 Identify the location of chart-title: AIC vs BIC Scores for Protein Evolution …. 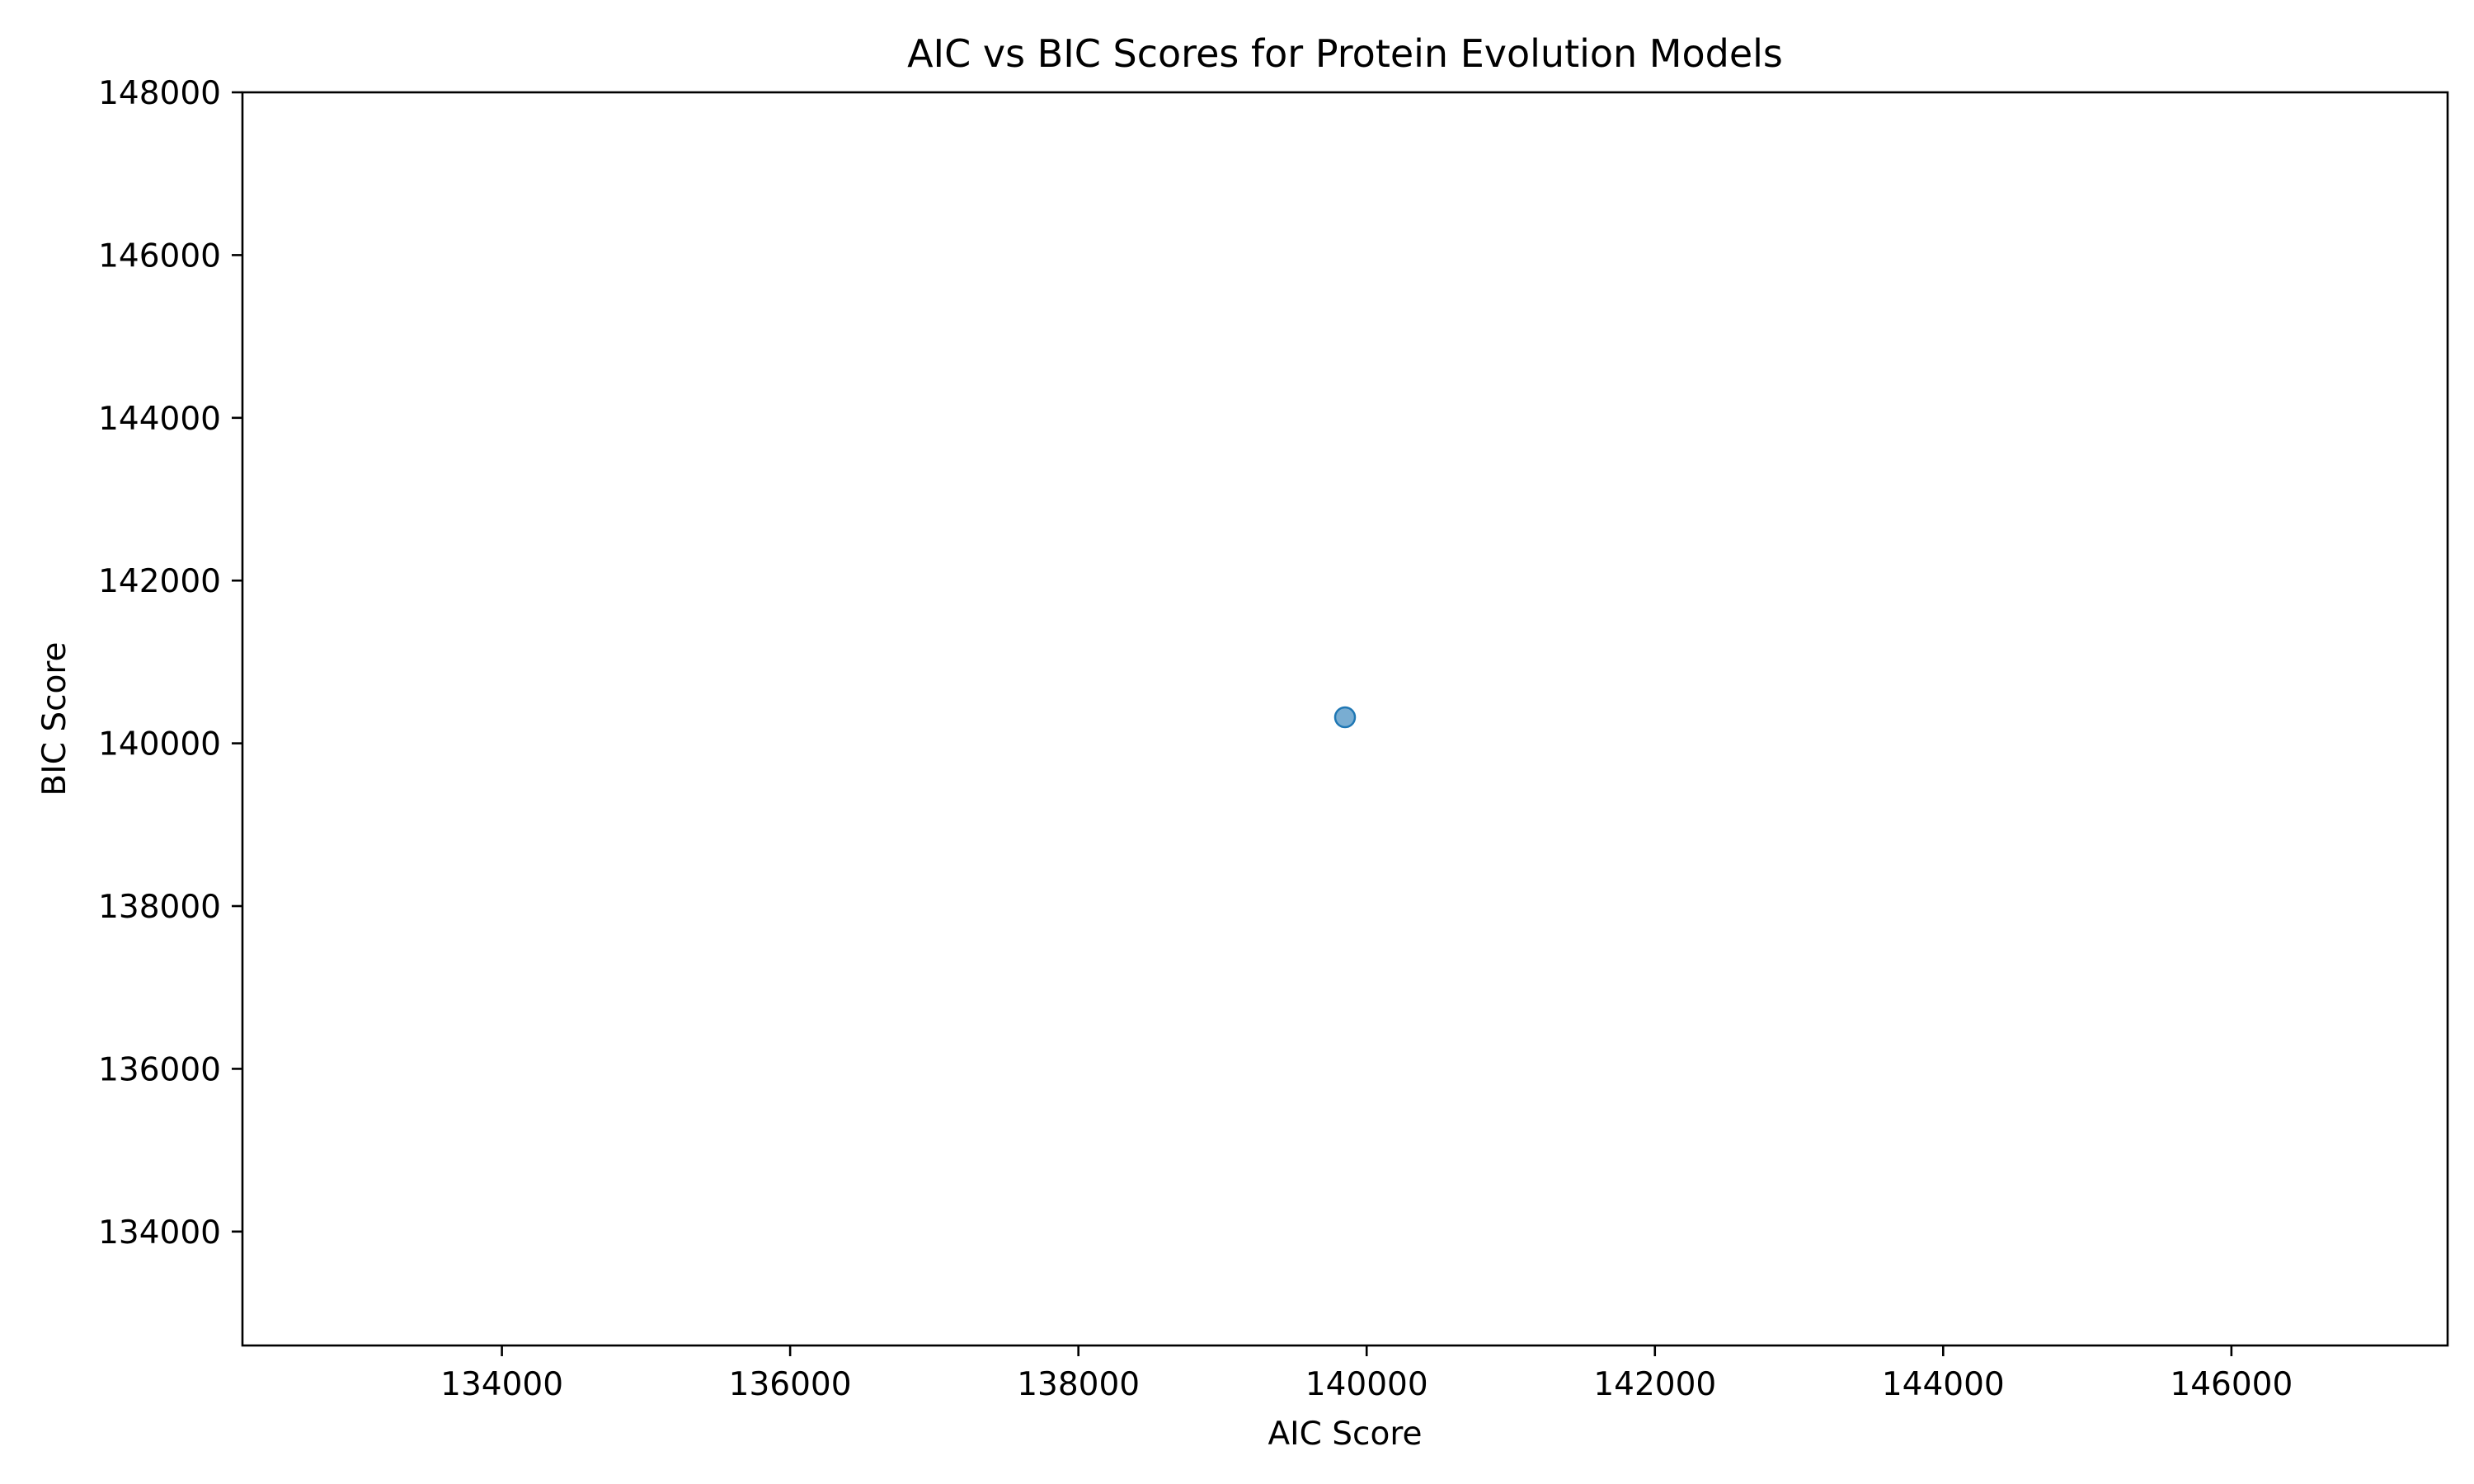
(1345, 54).